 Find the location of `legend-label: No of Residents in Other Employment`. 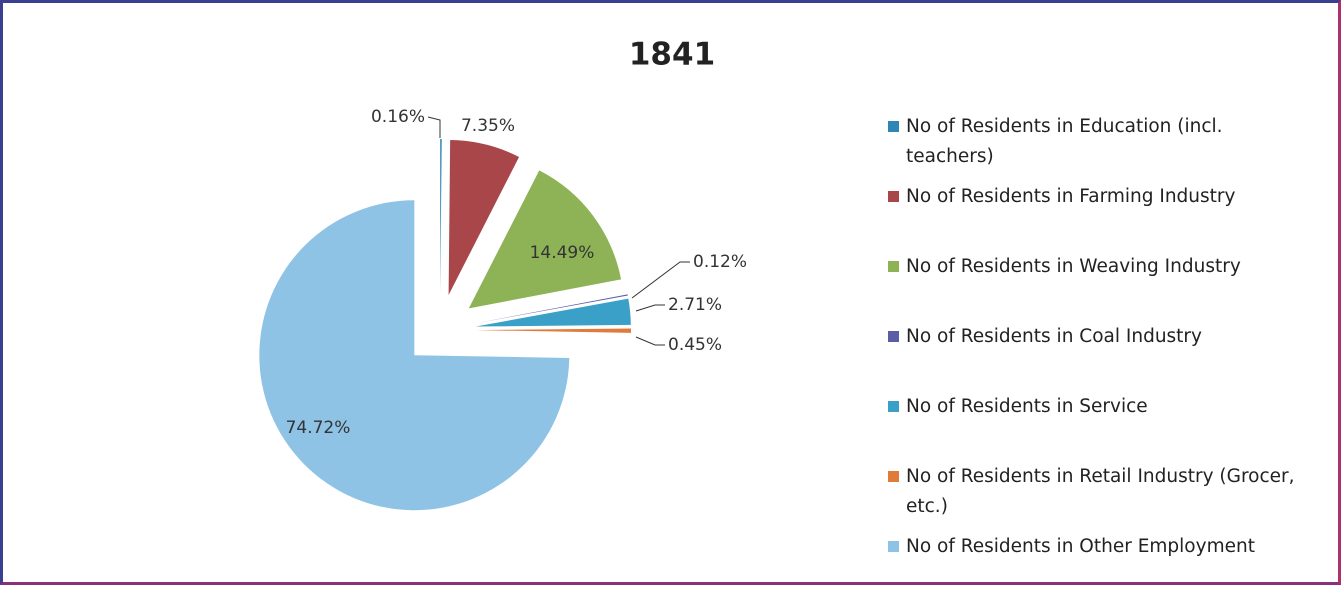

legend-label: No of Residents in Other Employment is located at coordinates (1080, 546).